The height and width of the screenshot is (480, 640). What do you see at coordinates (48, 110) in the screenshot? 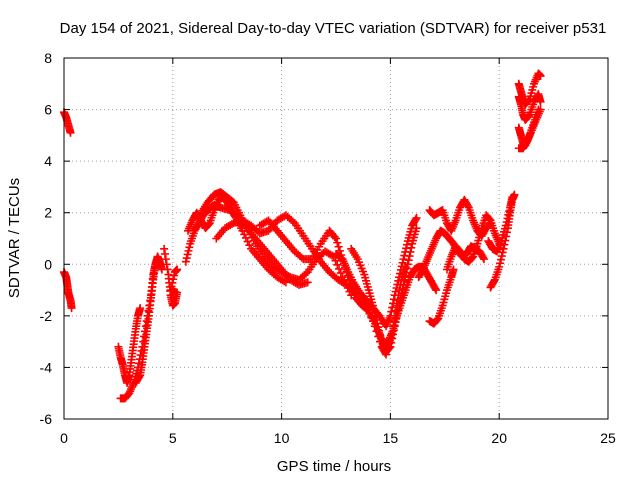
I see `y-tick-label: 6` at bounding box center [48, 110].